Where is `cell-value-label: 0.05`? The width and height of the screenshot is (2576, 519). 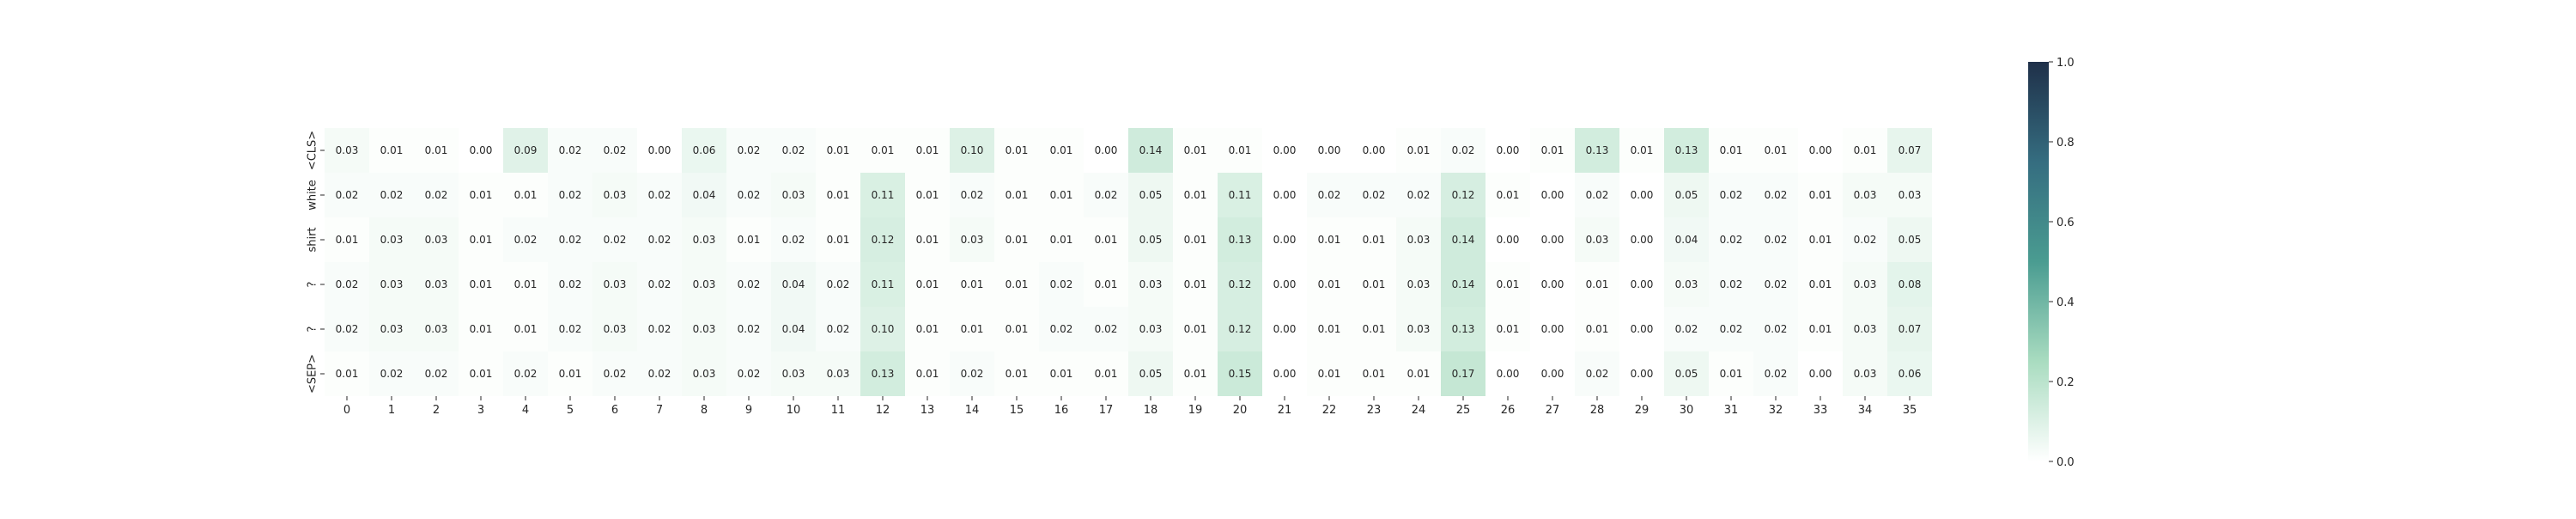 cell-value-label: 0.05 is located at coordinates (1151, 374).